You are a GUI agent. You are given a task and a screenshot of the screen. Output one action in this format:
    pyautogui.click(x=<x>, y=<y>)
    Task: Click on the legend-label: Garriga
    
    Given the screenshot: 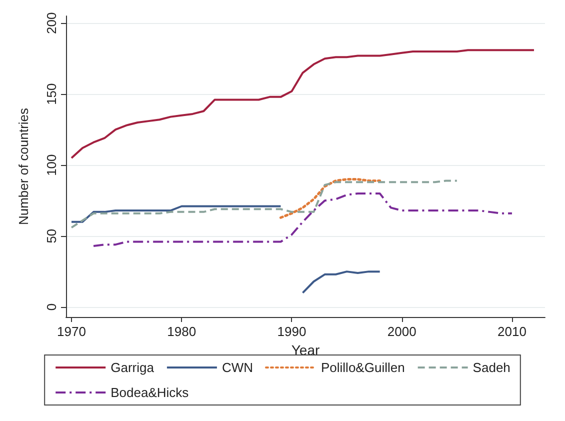 What is the action you would take?
    pyautogui.click(x=132, y=367)
    